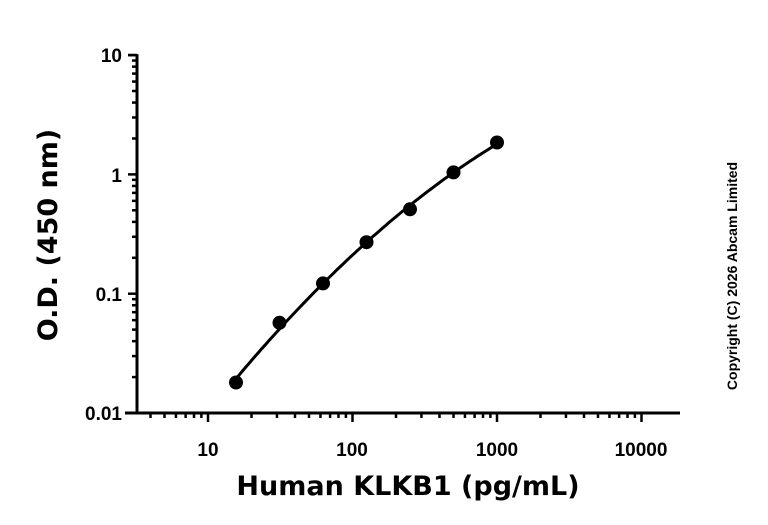 The height and width of the screenshot is (525, 768). I want to click on y-tick-label-0.01: 0.01, so click(103, 414).